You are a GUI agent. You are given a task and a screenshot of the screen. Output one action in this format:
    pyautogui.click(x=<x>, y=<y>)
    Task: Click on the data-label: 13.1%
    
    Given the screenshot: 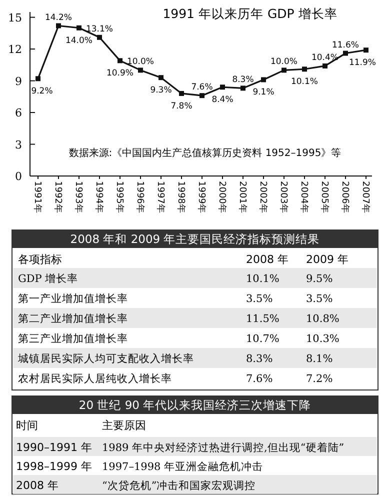 What is the action you would take?
    pyautogui.click(x=100, y=29)
    